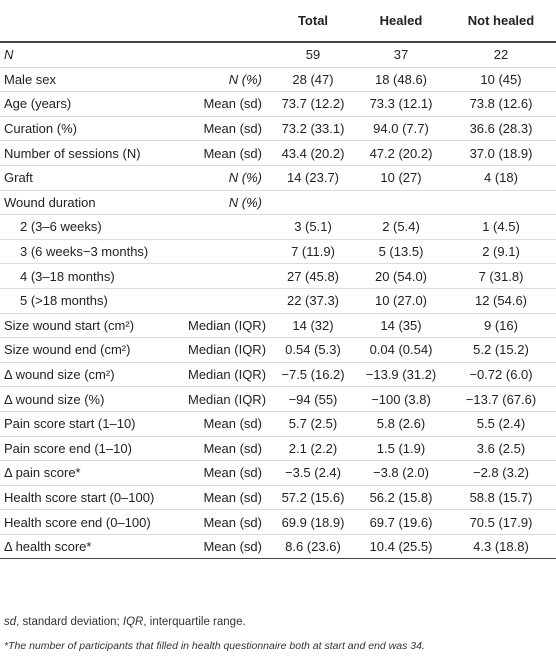  I want to click on row-label: N, so click(94, 55).